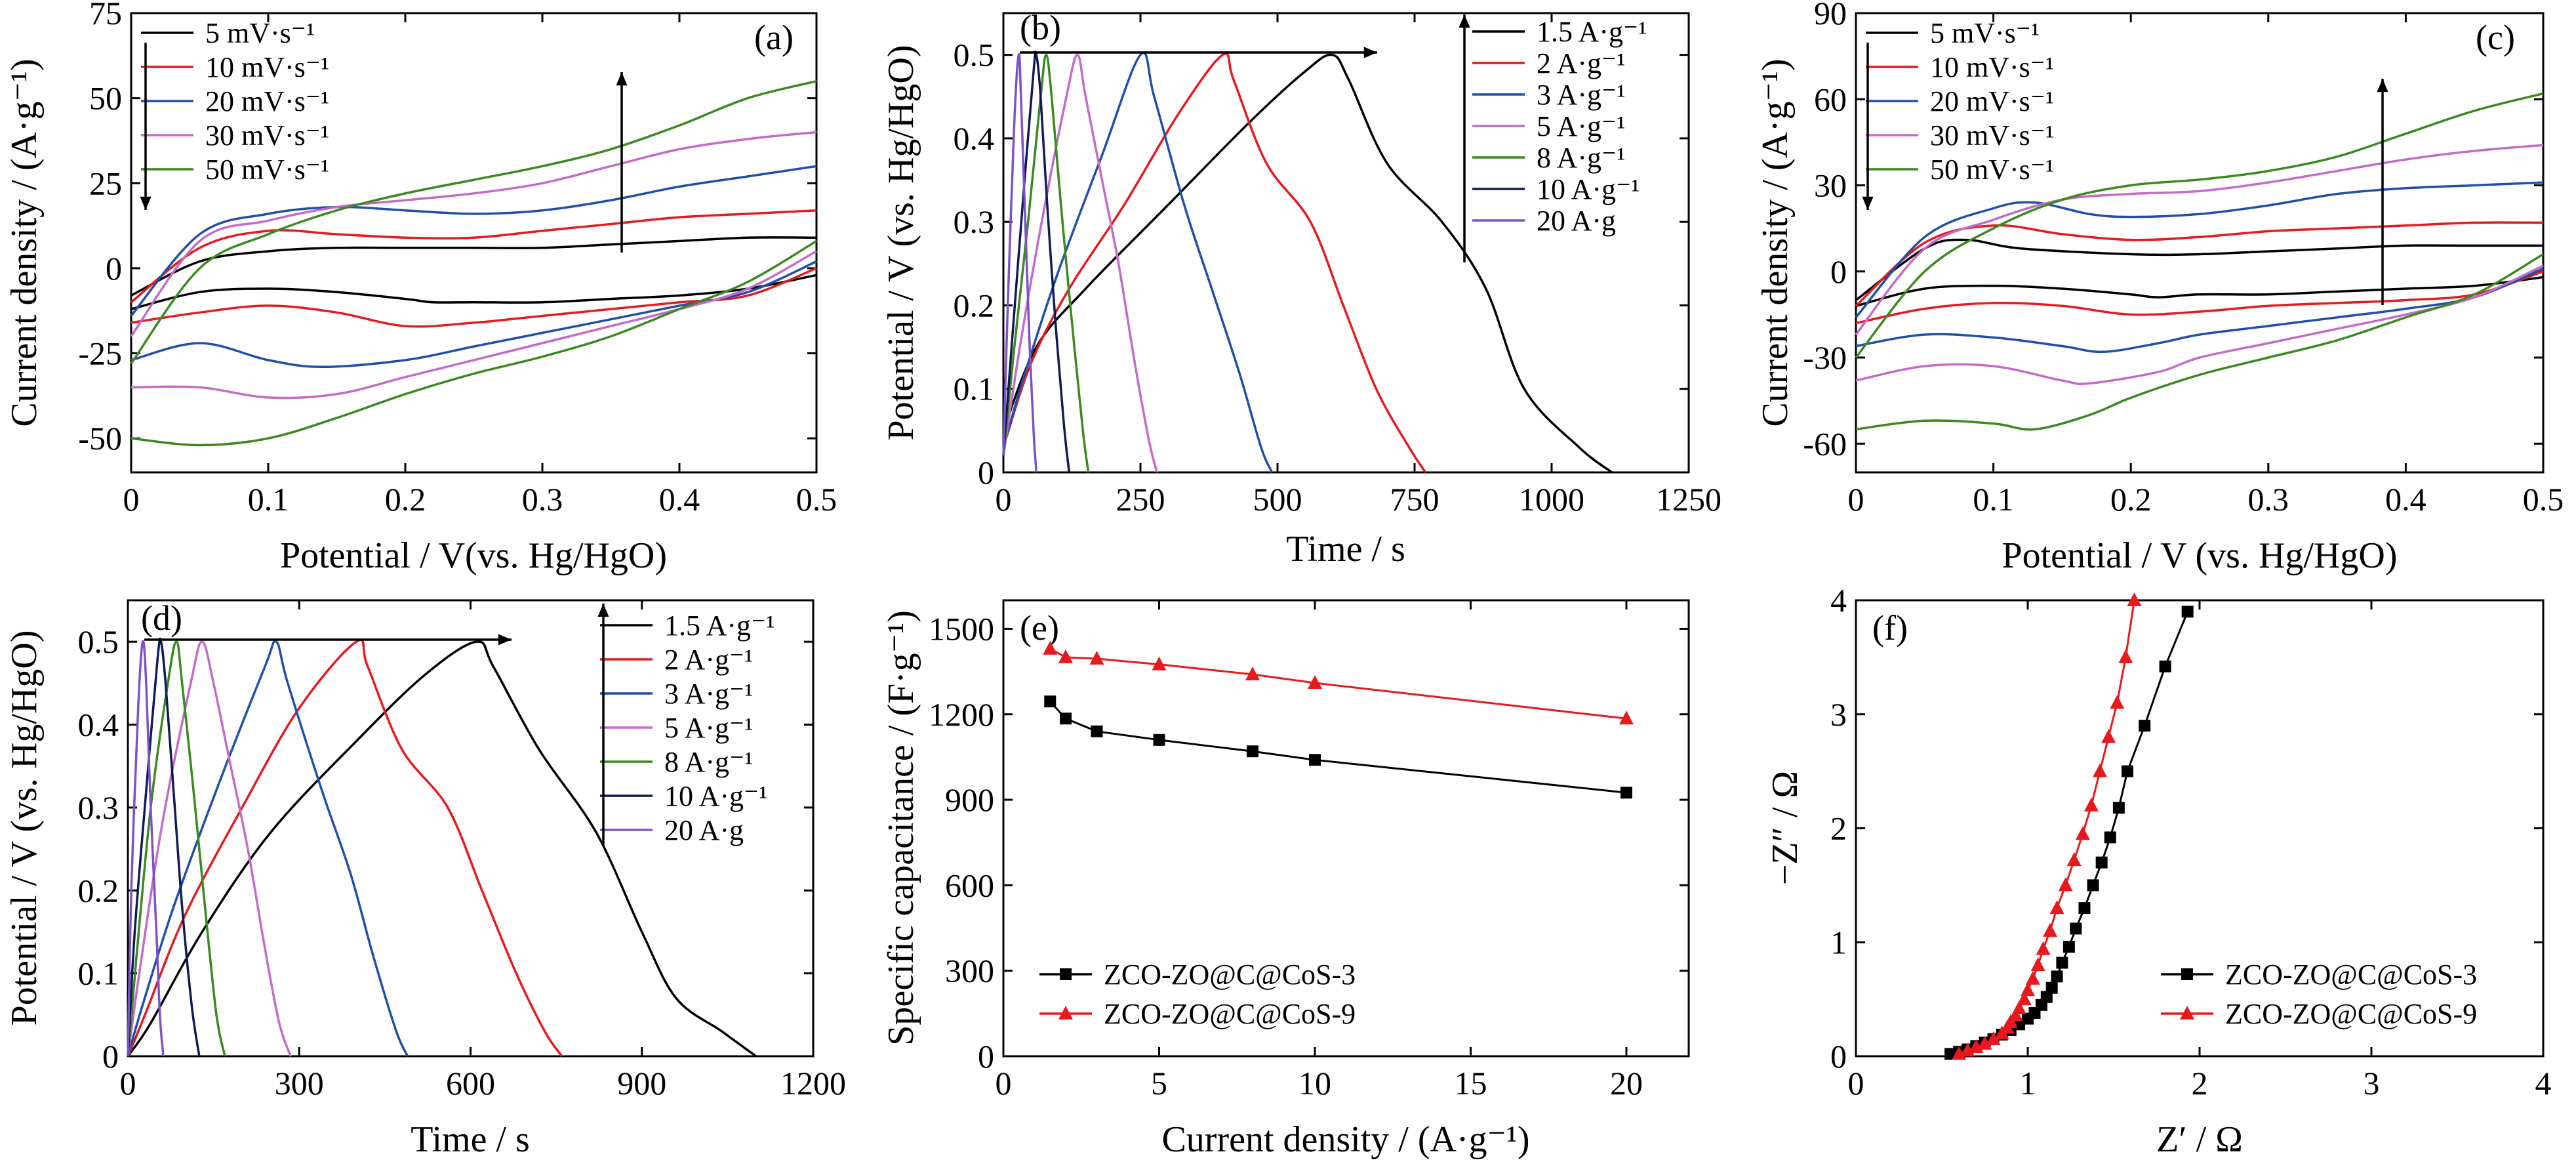 The width and height of the screenshot is (2576, 1175). What do you see at coordinates (1856, 1083) in the screenshot?
I see `x-tick-label: 0` at bounding box center [1856, 1083].